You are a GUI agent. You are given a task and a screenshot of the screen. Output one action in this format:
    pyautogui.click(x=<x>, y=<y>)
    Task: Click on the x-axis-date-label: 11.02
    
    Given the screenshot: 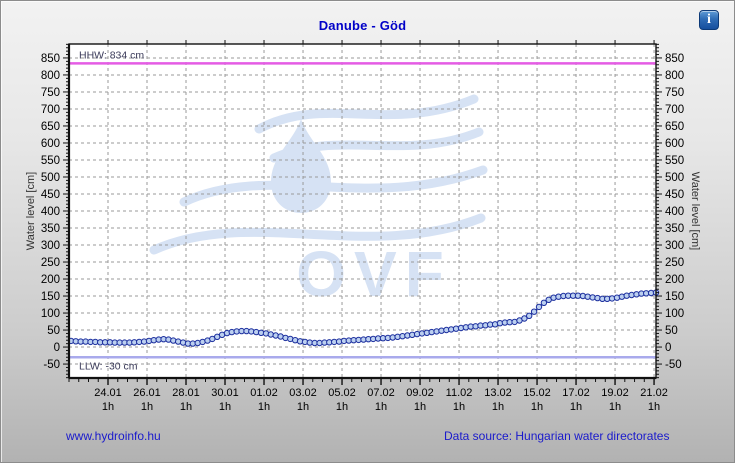 What is the action you would take?
    pyautogui.click(x=459, y=393)
    